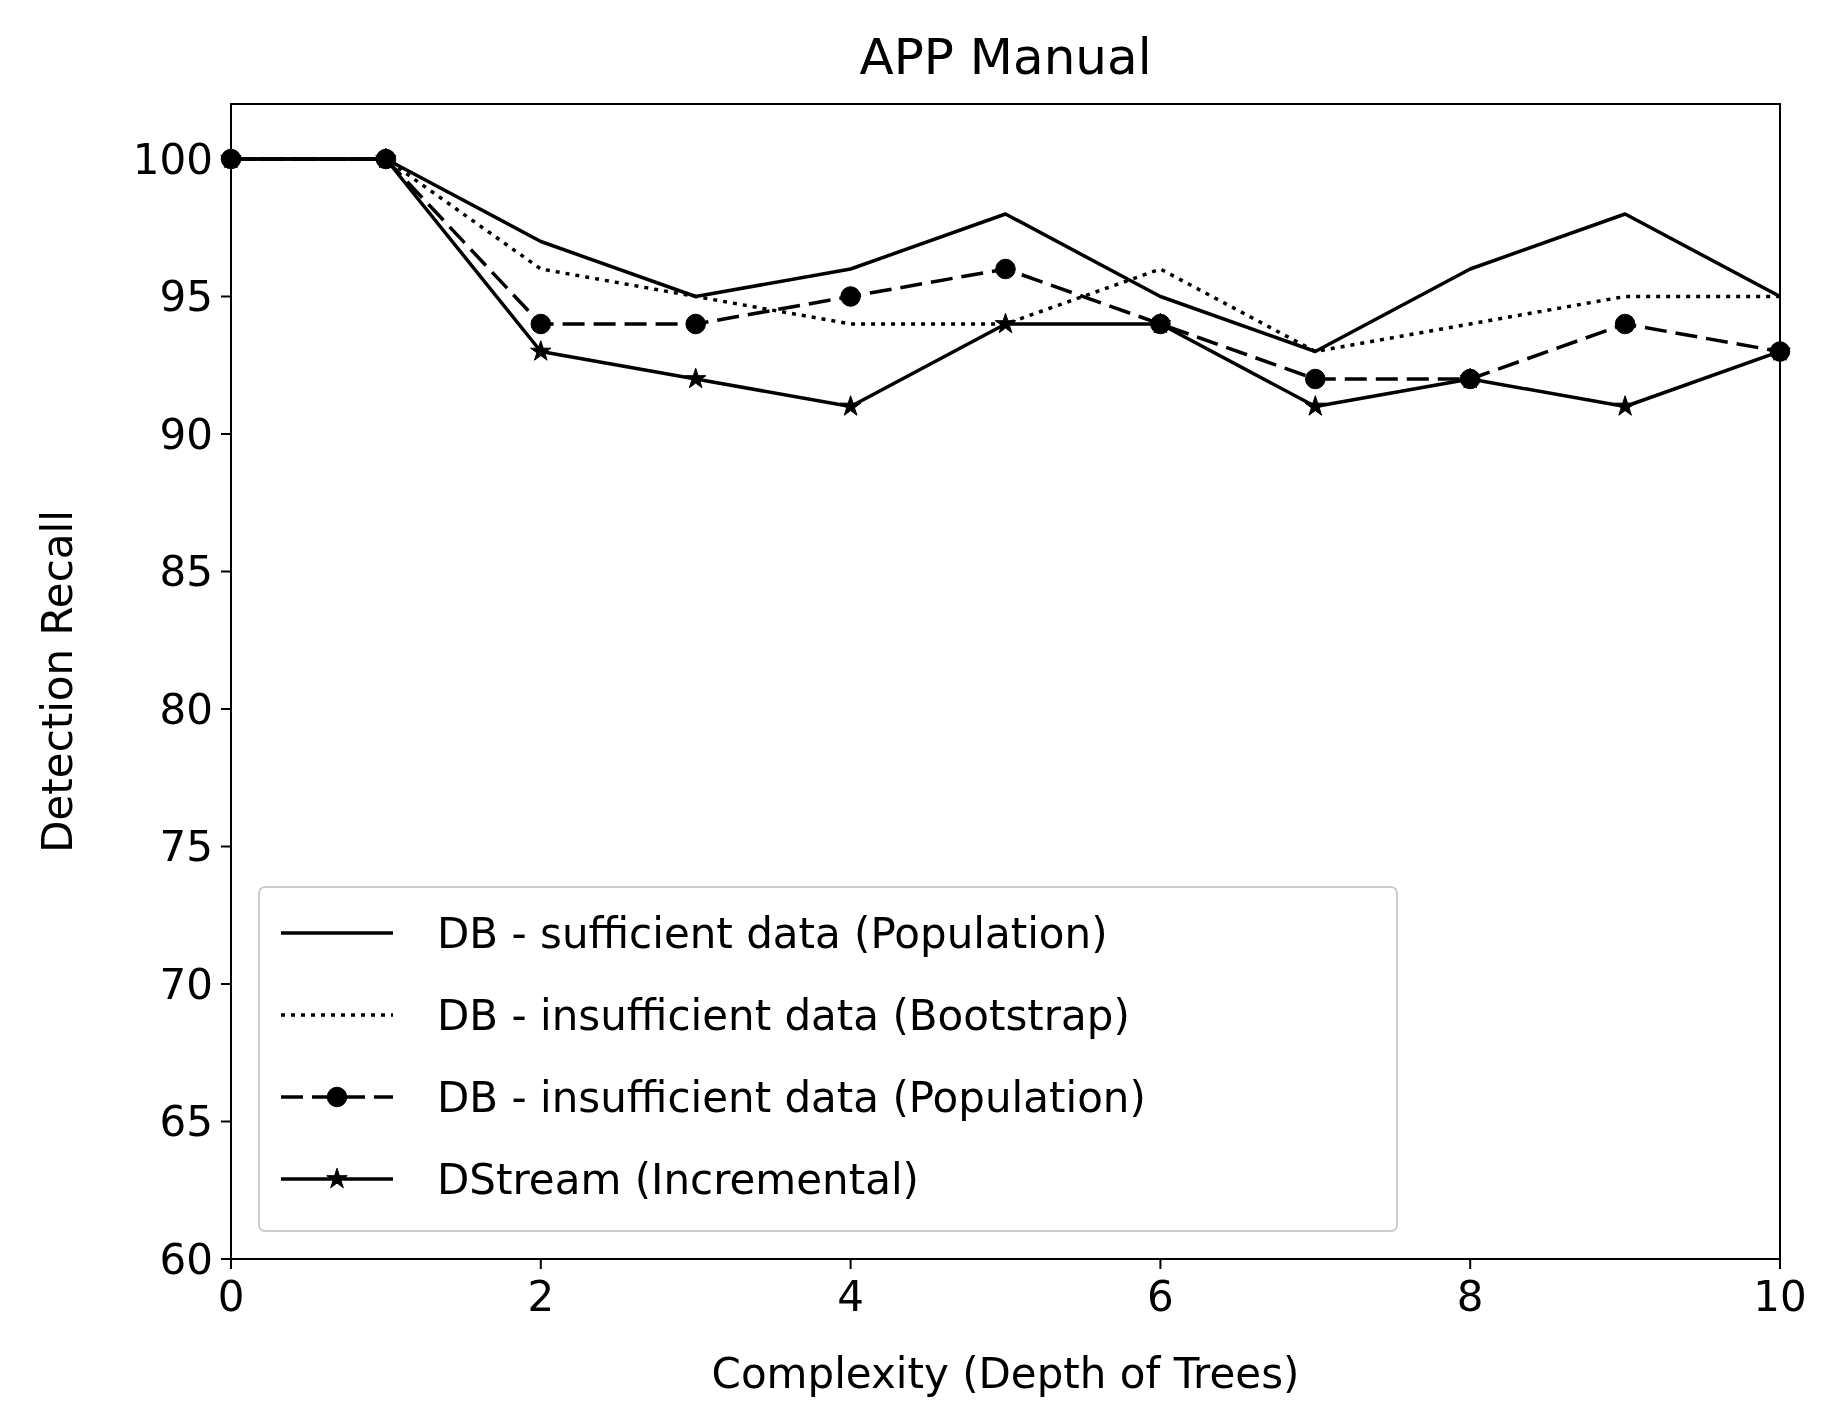 This screenshot has height=1422, width=1833. I want to click on x-tick-label: 4, so click(850, 1296).